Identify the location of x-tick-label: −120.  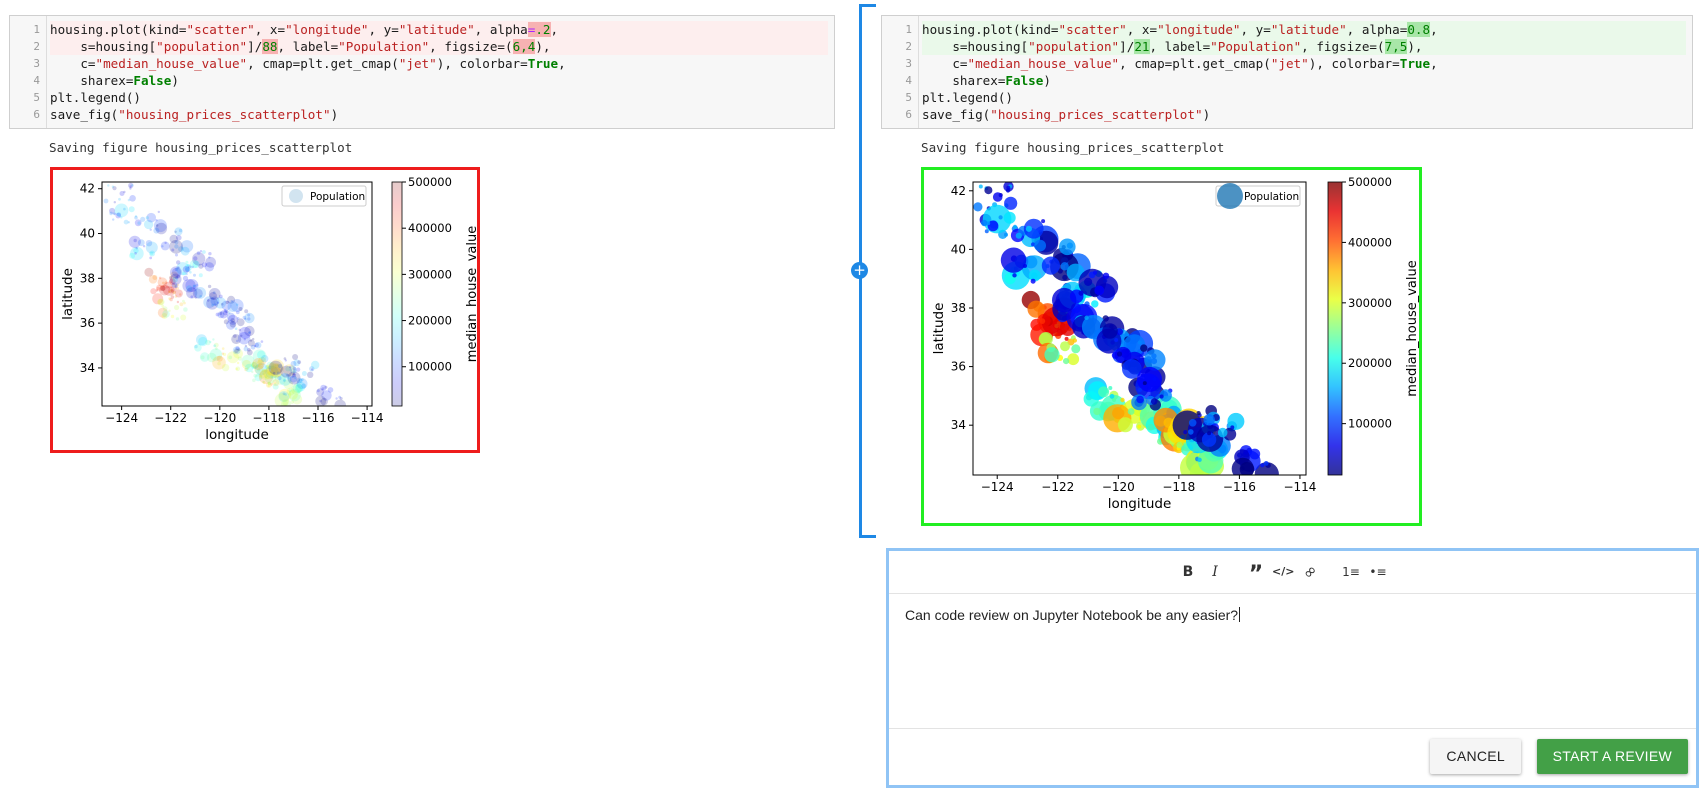
(219, 418).